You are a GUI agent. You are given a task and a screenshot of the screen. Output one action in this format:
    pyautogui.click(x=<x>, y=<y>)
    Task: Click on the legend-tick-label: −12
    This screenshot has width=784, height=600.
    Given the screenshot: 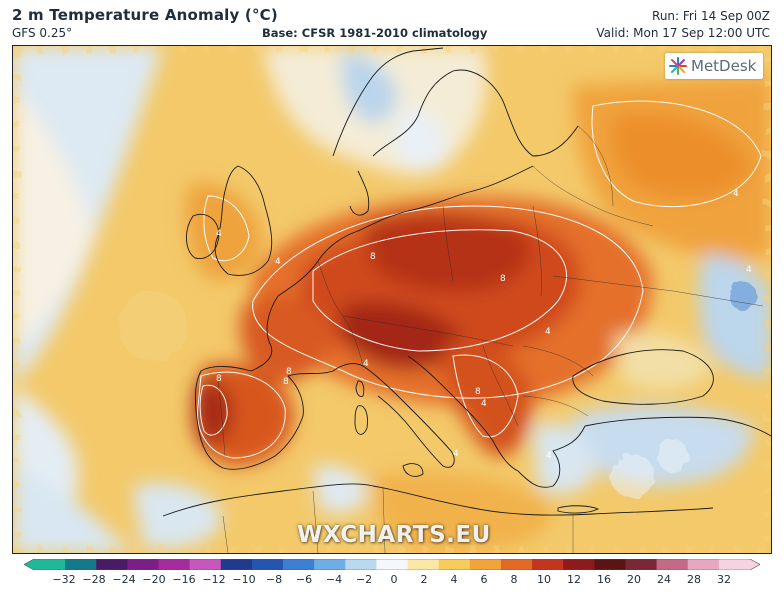 What is the action you would take?
    pyautogui.click(x=214, y=579)
    